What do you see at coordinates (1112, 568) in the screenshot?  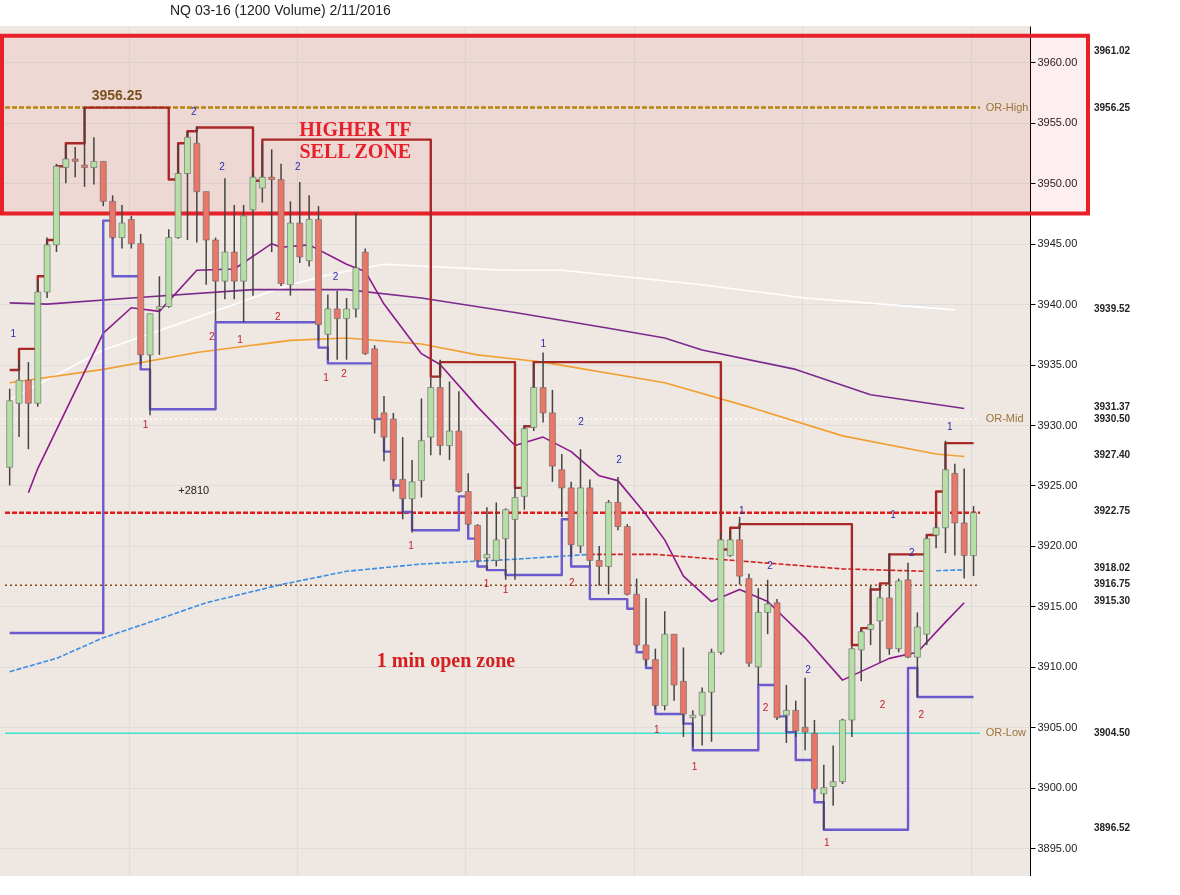 I see `text: 3918.02` at bounding box center [1112, 568].